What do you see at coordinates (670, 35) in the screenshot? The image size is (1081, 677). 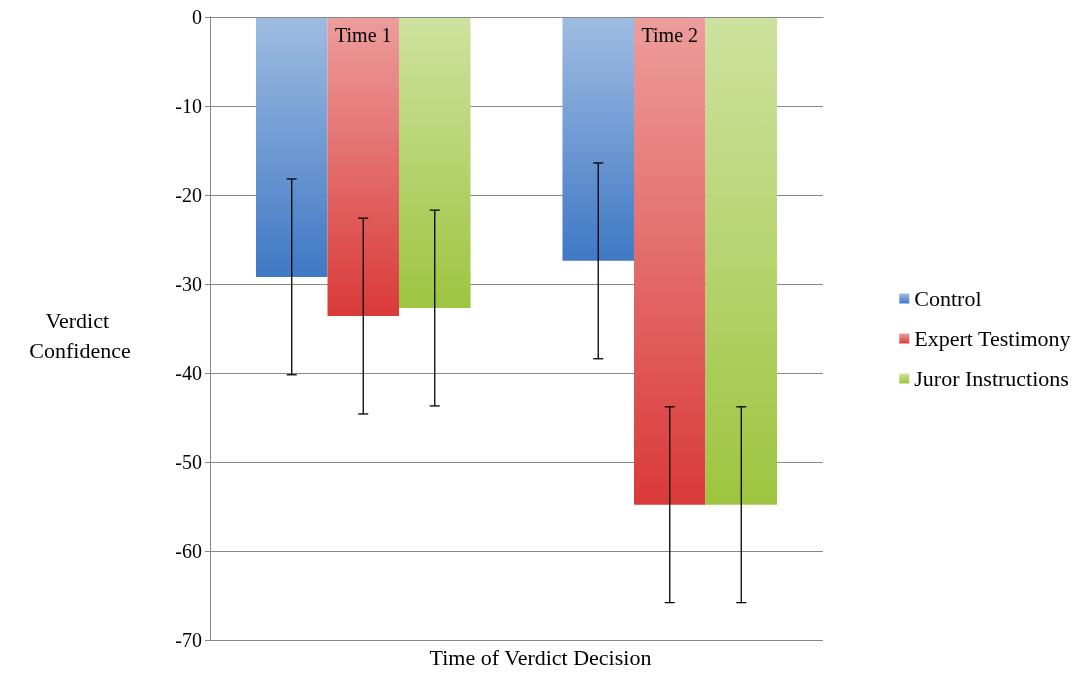 I see `x-tick-label: Time 2` at bounding box center [670, 35].